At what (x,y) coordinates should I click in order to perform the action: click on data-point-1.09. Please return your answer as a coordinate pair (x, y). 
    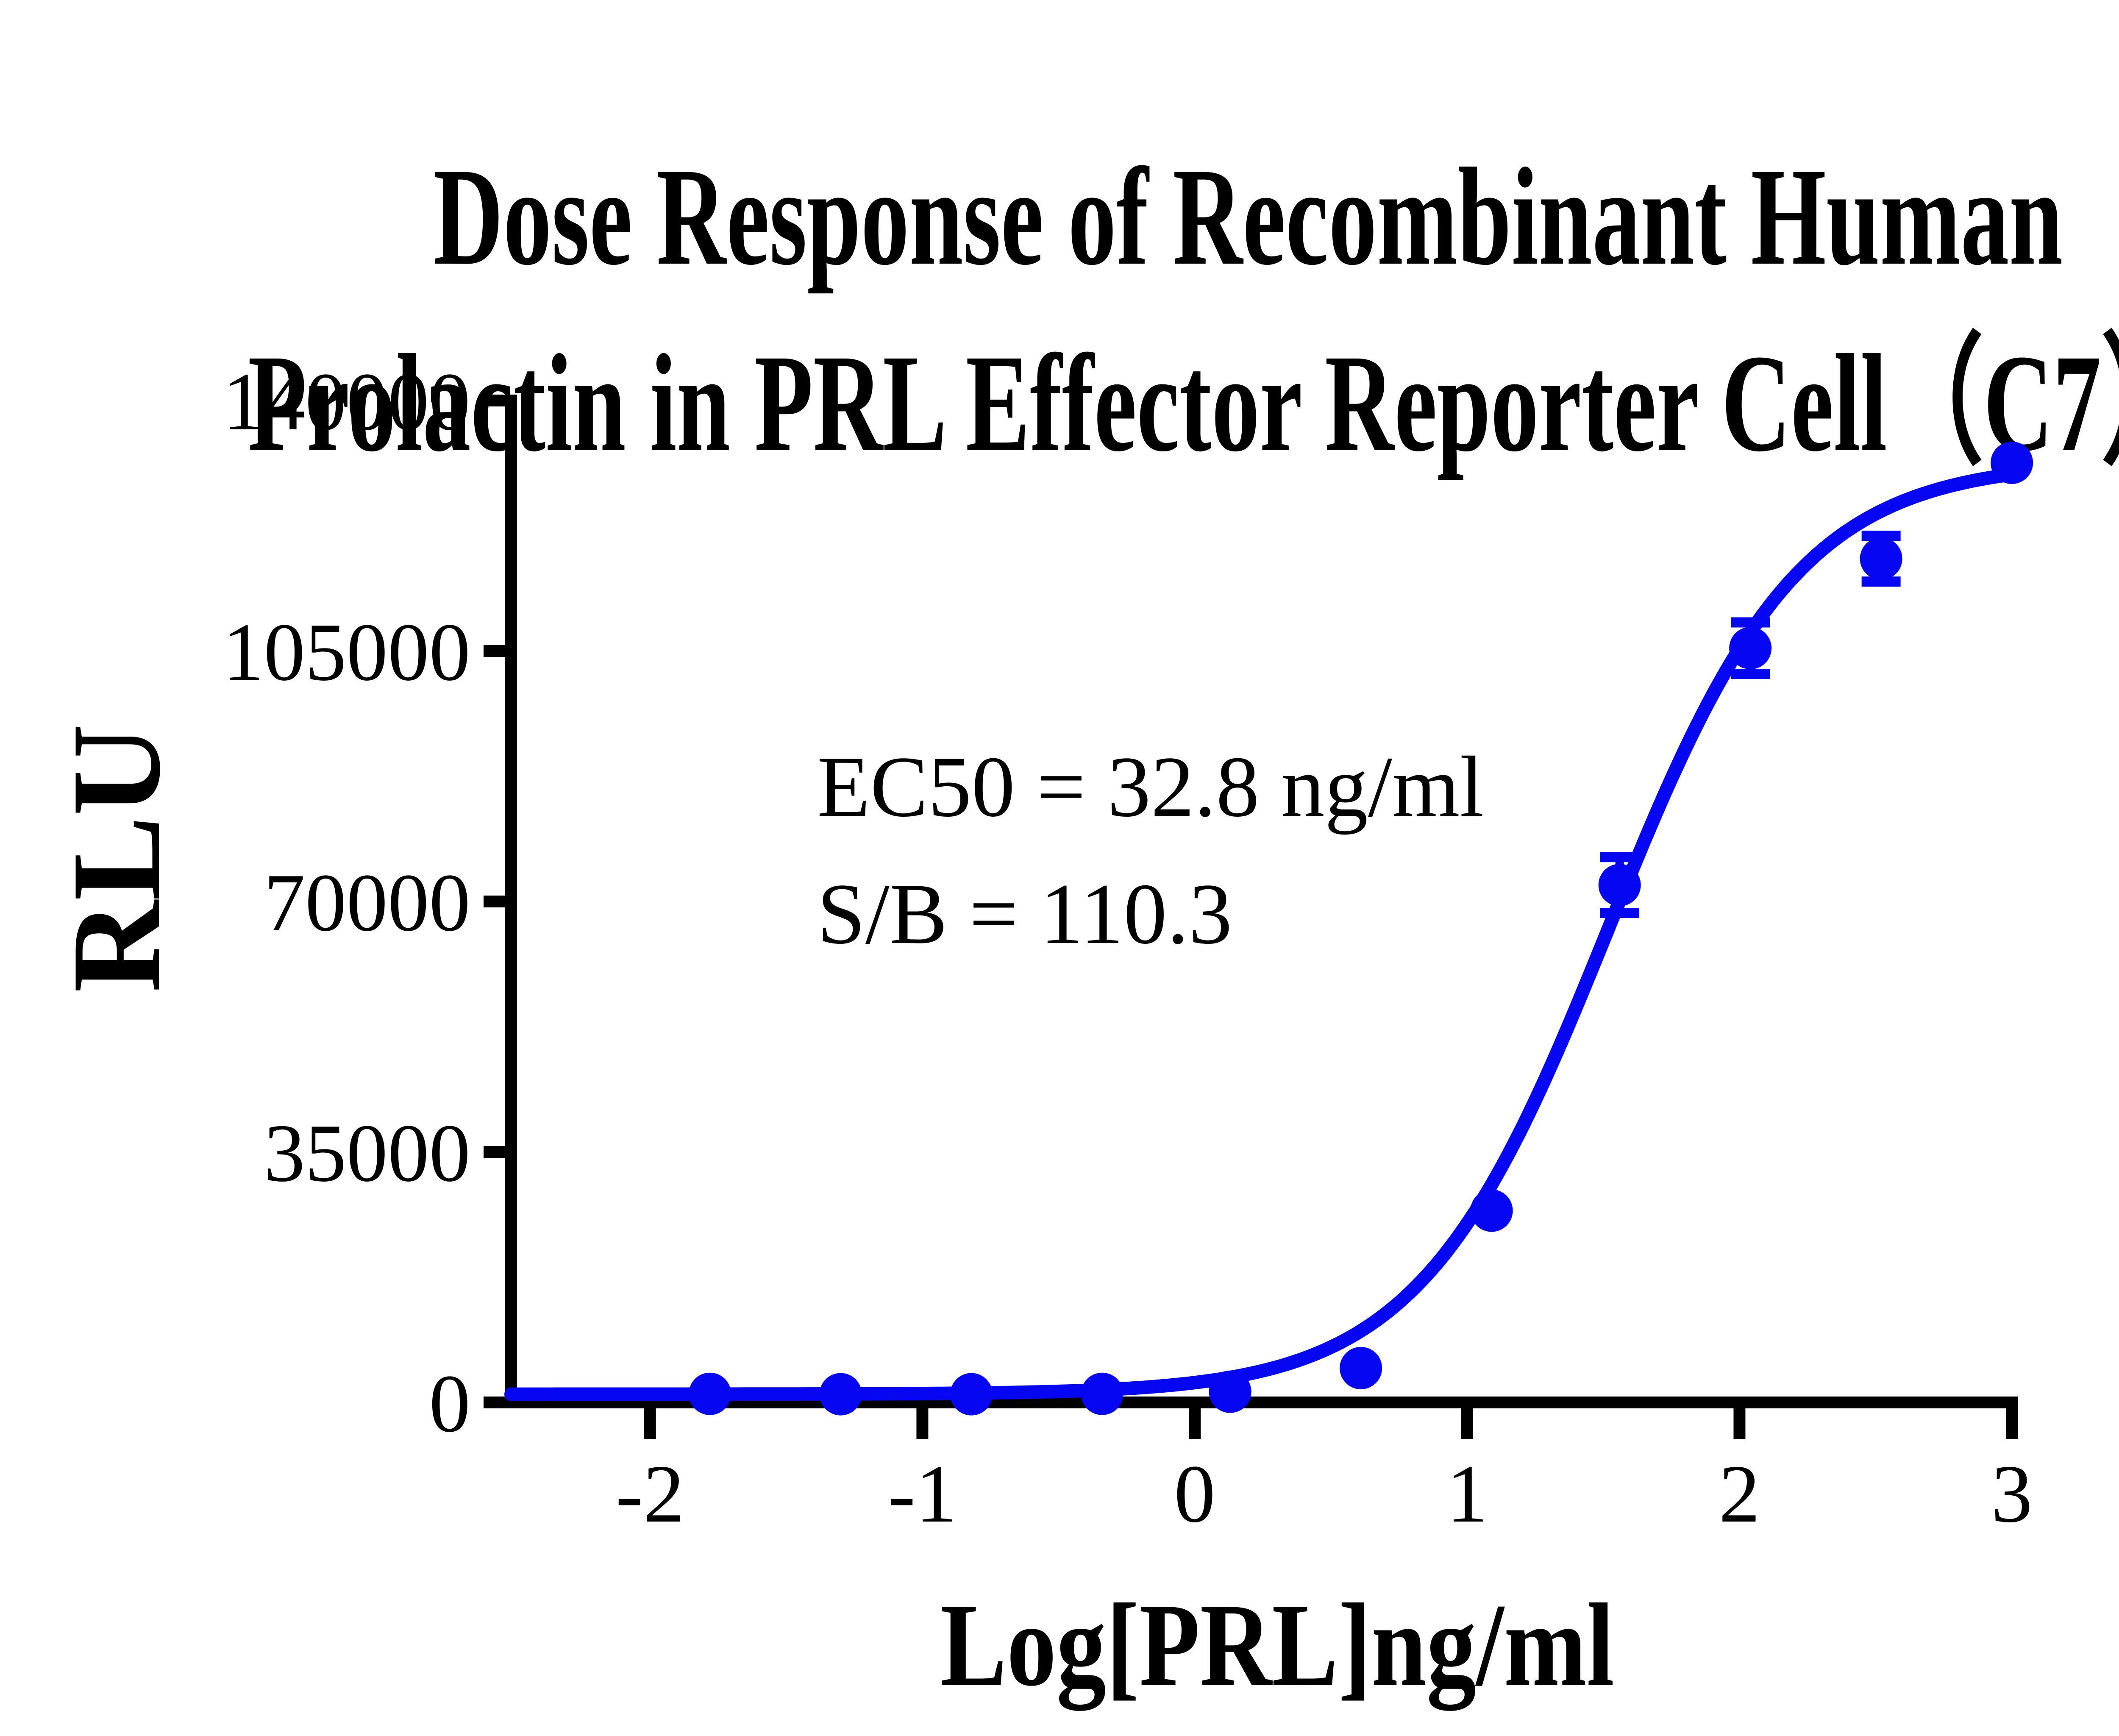
    Looking at the image, I should click on (1492, 1210).